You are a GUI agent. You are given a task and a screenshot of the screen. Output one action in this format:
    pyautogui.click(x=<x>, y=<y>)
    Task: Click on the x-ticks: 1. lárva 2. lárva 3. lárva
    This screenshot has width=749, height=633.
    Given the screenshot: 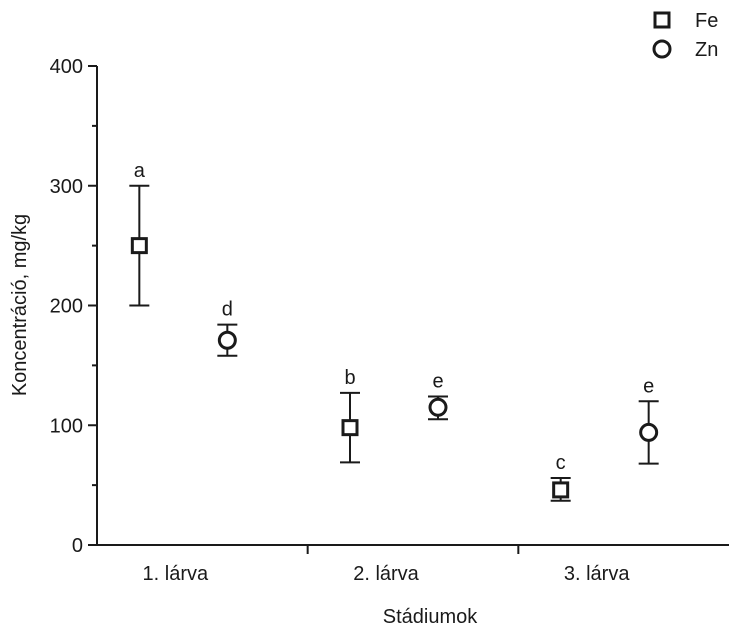 What is the action you would take?
    pyautogui.click(x=386, y=565)
    